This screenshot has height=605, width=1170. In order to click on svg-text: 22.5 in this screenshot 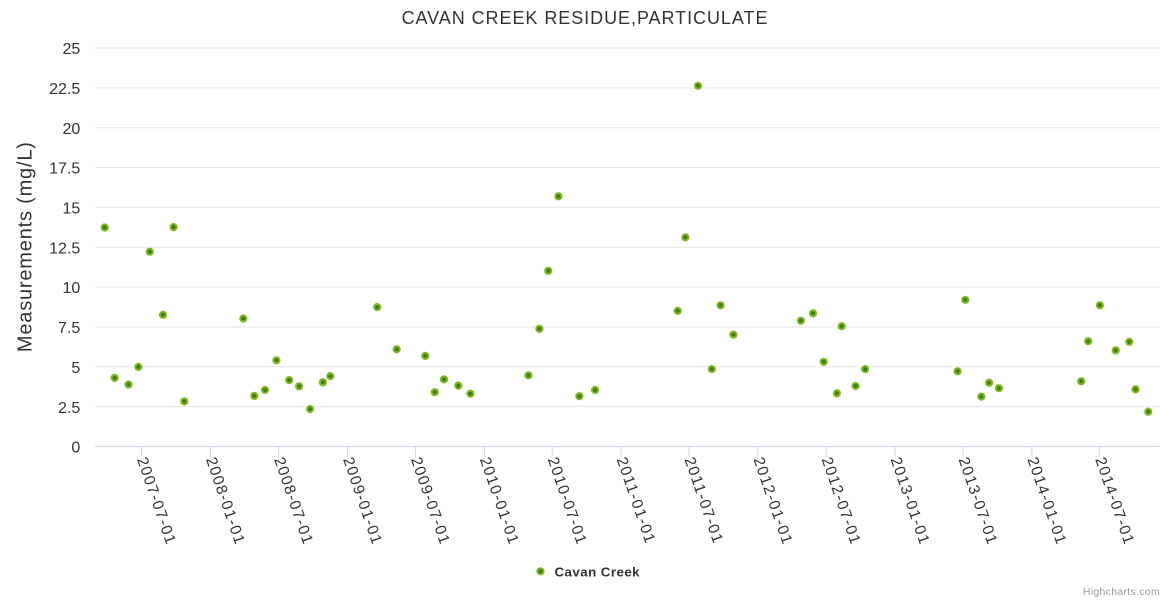, I will do `click(64, 89)`.